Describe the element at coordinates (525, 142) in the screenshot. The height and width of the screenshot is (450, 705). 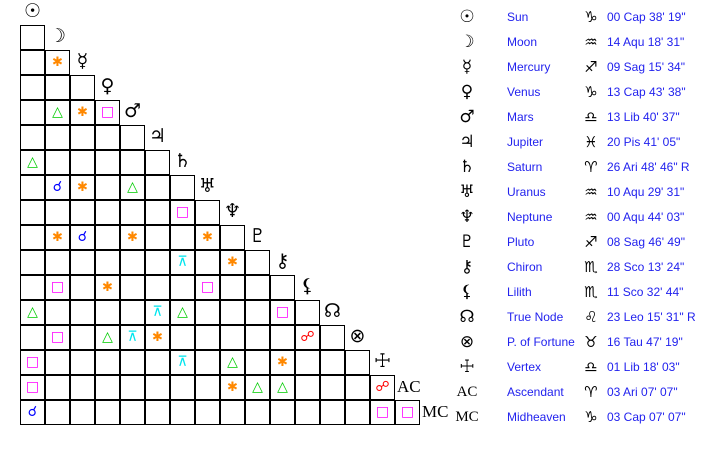
I see `planet-name: Jupiter` at that location.